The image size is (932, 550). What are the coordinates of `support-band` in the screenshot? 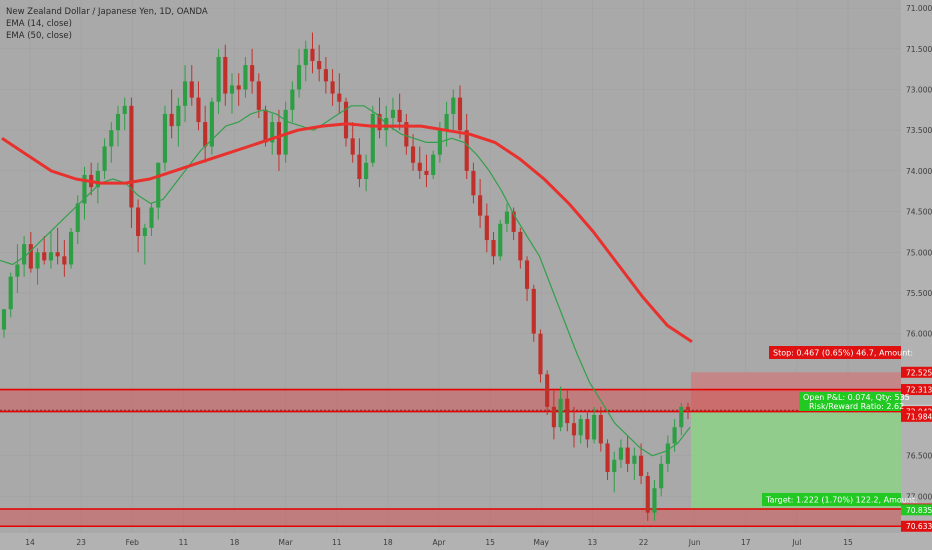 It's located at (450, 517).